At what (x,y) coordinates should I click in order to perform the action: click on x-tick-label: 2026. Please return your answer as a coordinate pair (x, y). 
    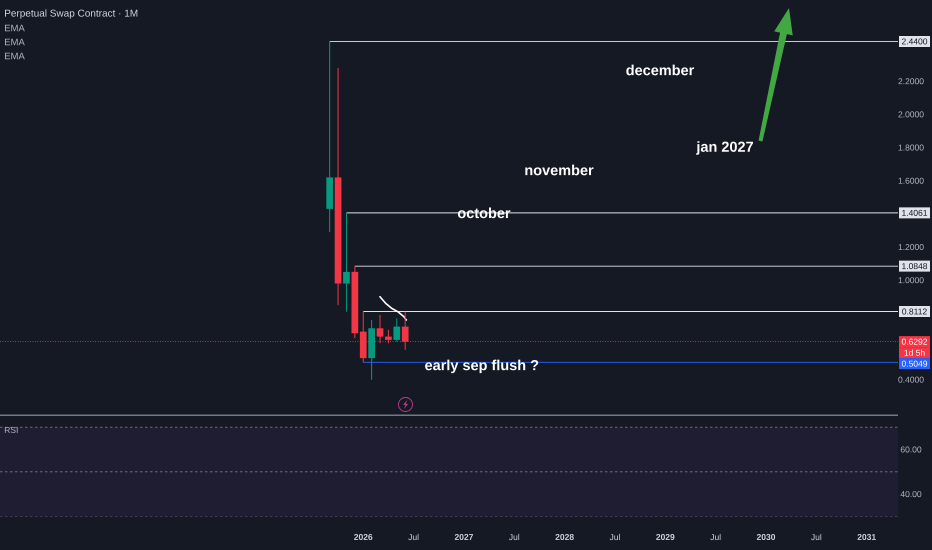
    Looking at the image, I should click on (363, 537).